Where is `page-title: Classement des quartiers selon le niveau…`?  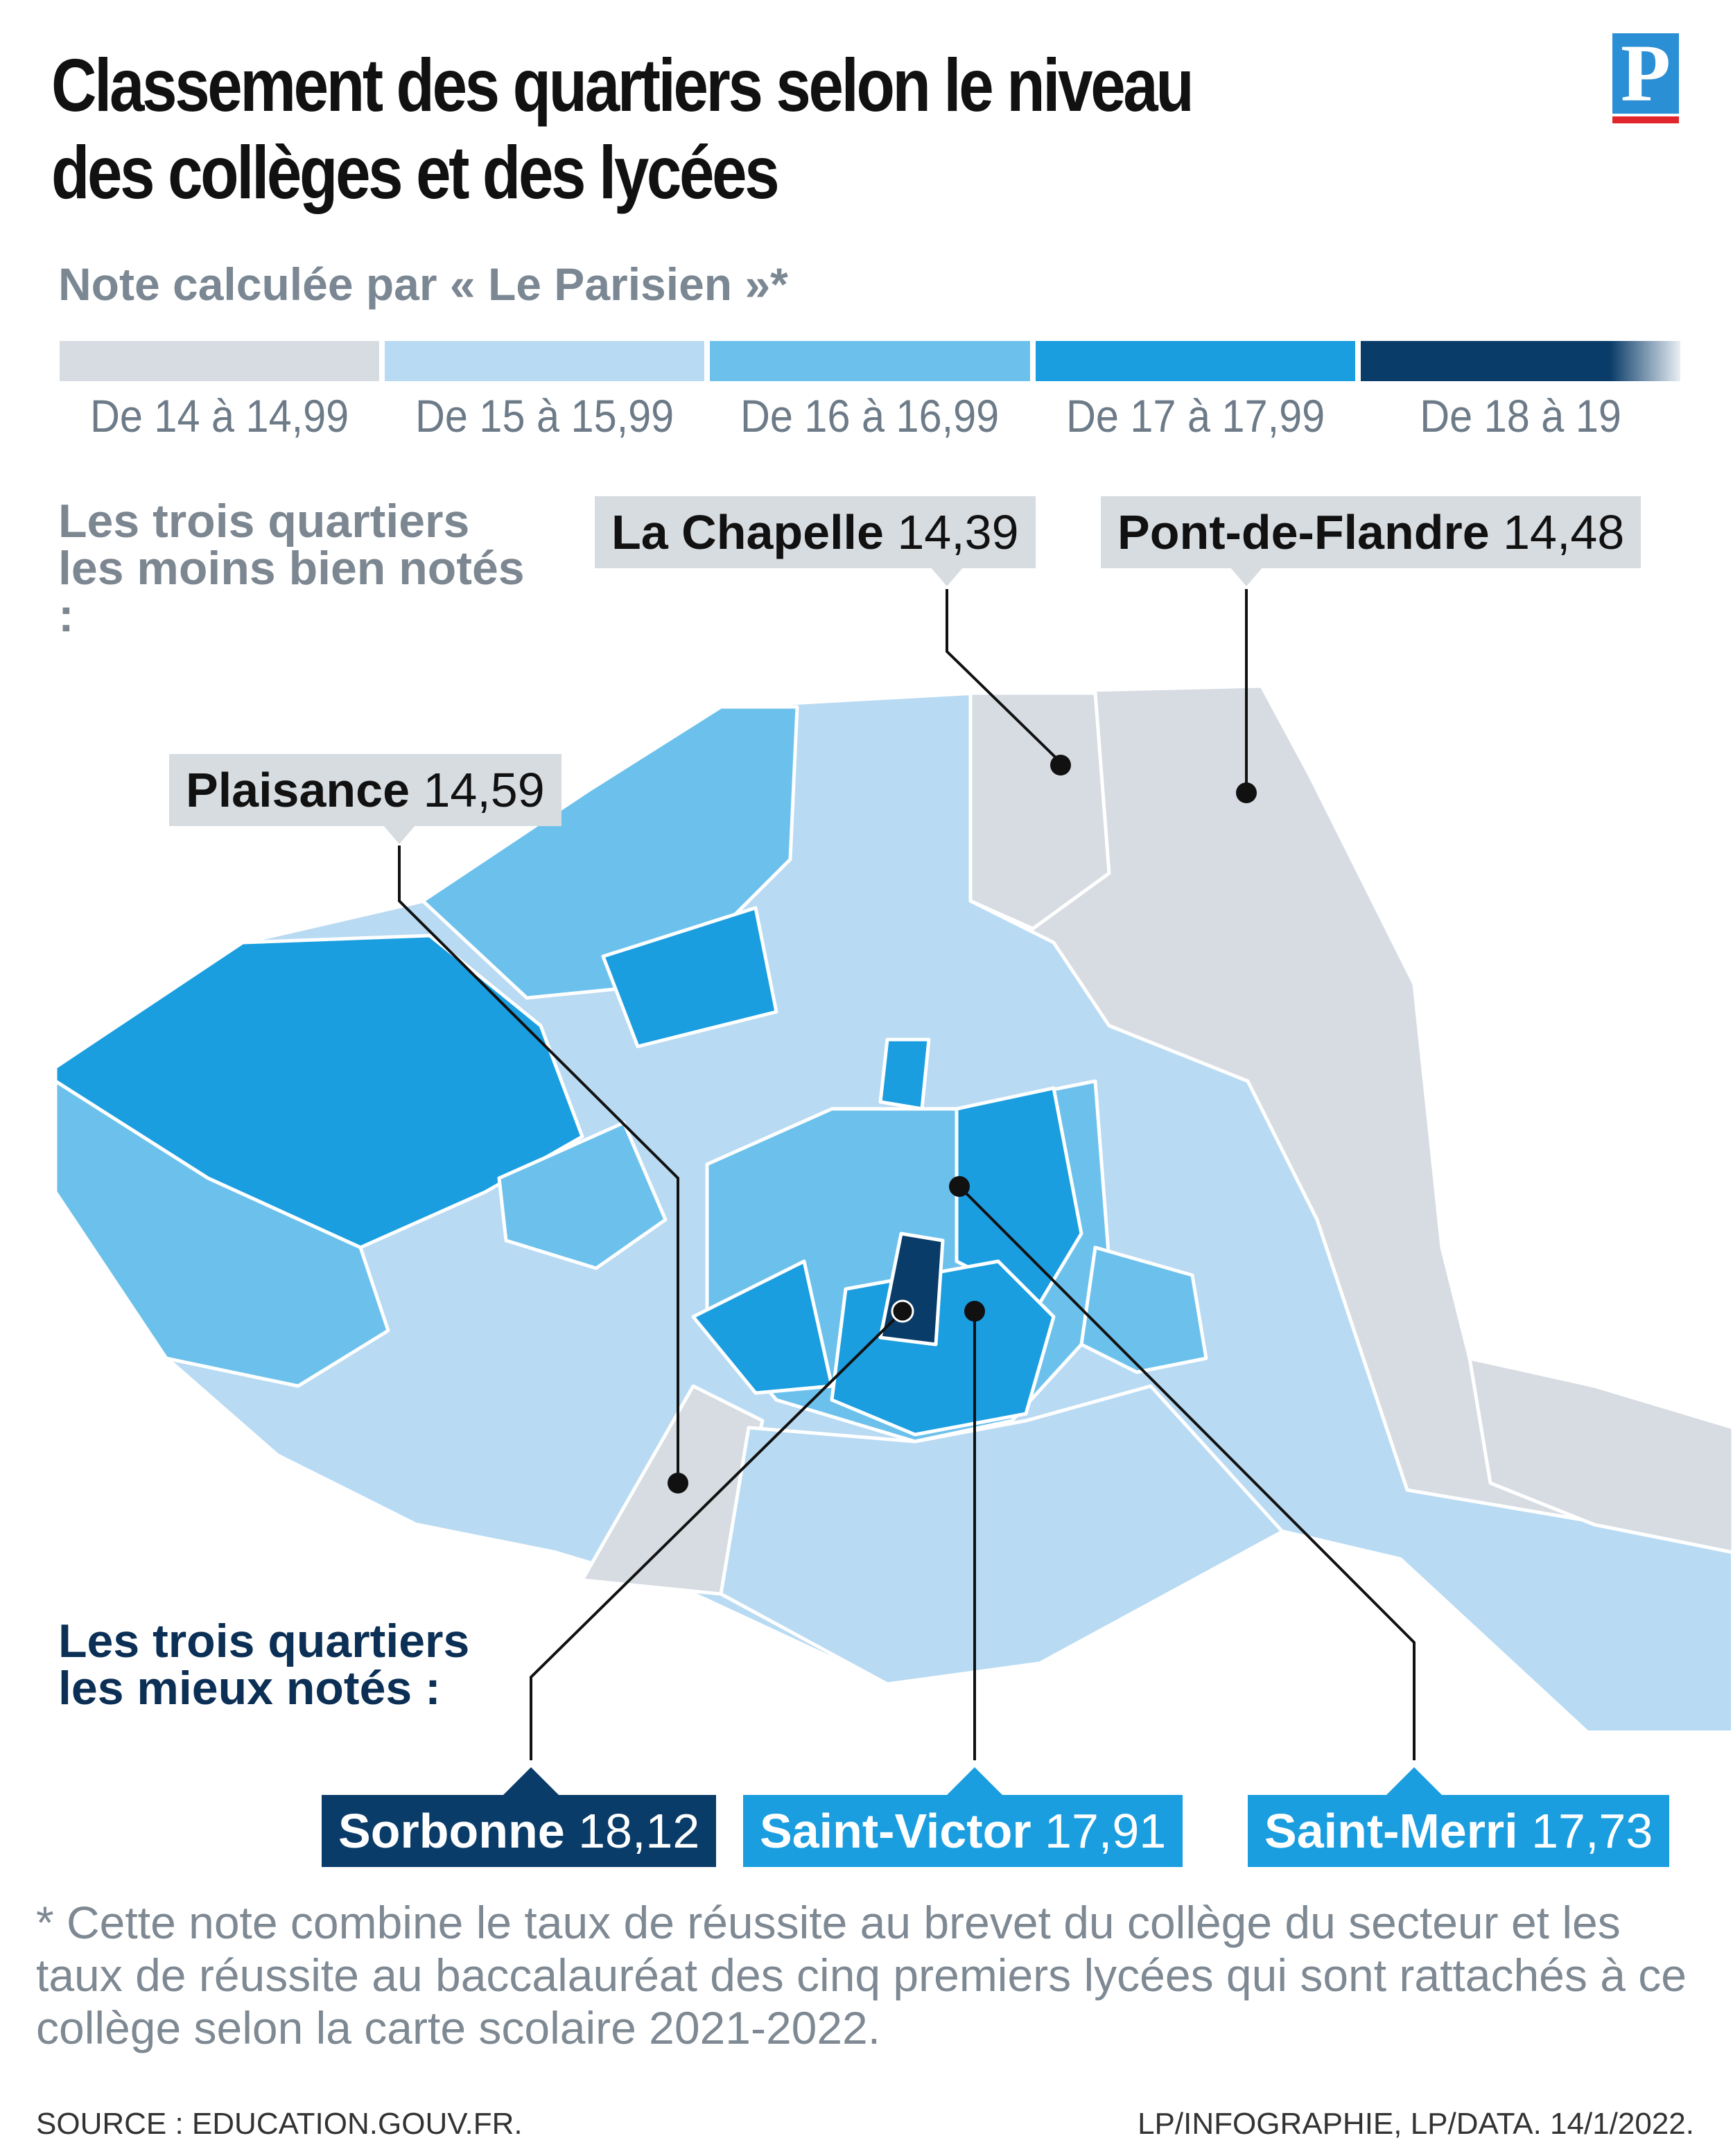
page-title: Classement des quartiers selon le niveau… is located at coordinates (622, 128).